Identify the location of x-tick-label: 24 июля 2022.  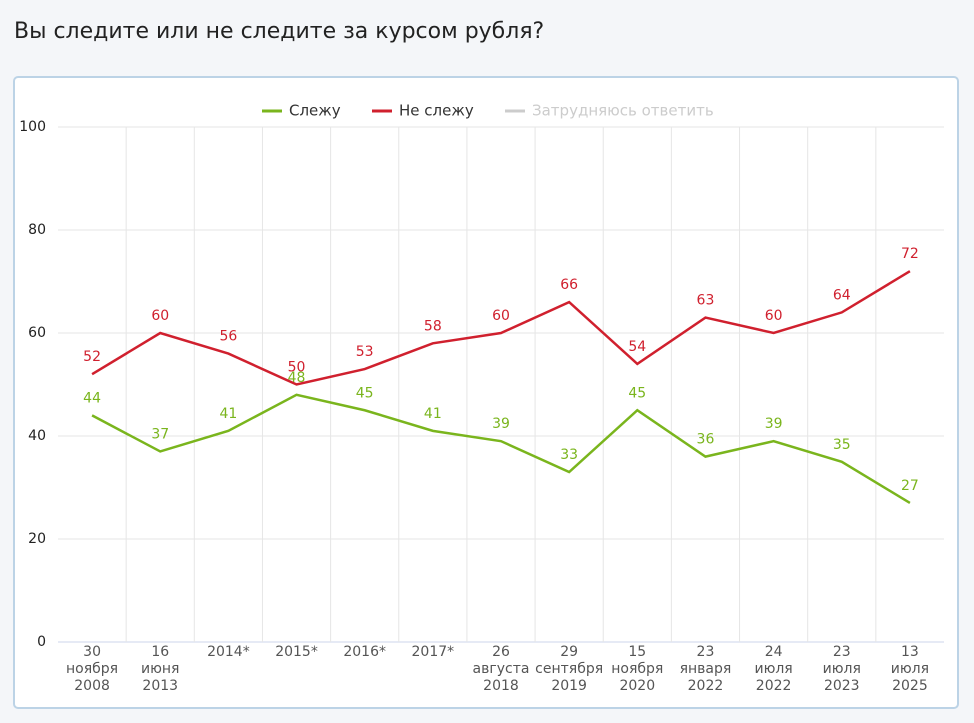
(773, 669).